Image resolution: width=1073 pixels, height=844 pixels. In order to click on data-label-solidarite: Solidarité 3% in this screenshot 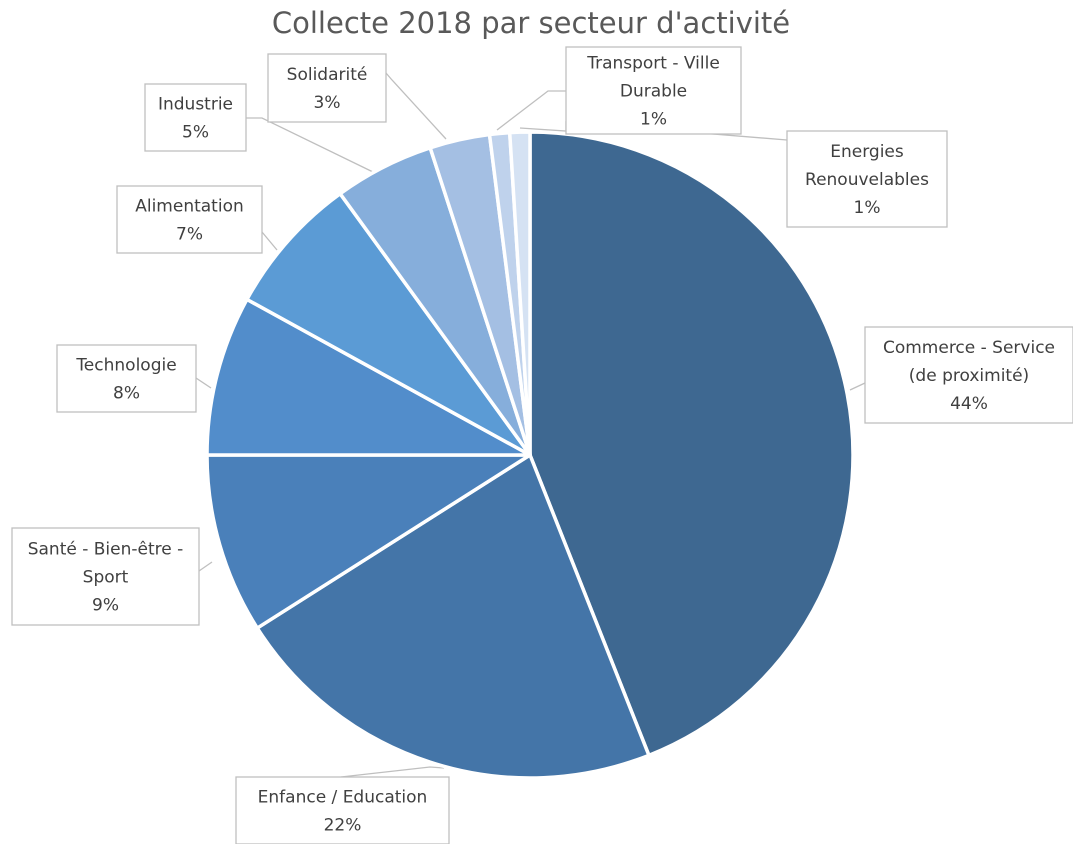, I will do `click(327, 88)`.